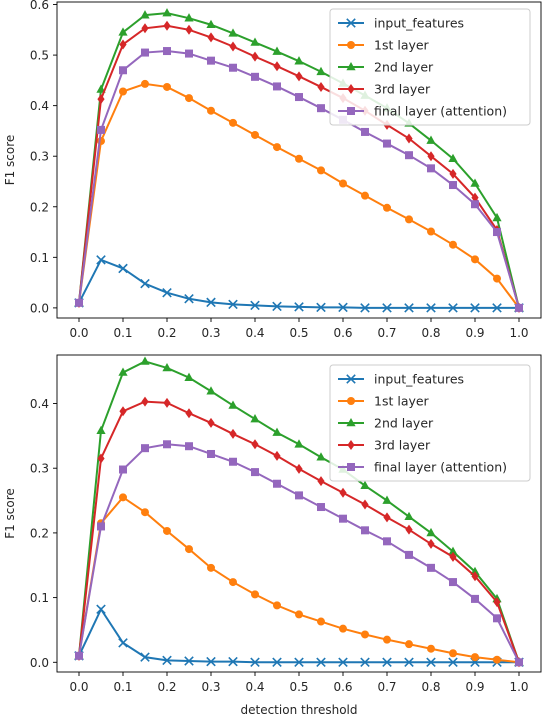 The height and width of the screenshot is (716, 544). What do you see at coordinates (419, 379) in the screenshot?
I see `legend-label: input_features` at bounding box center [419, 379].